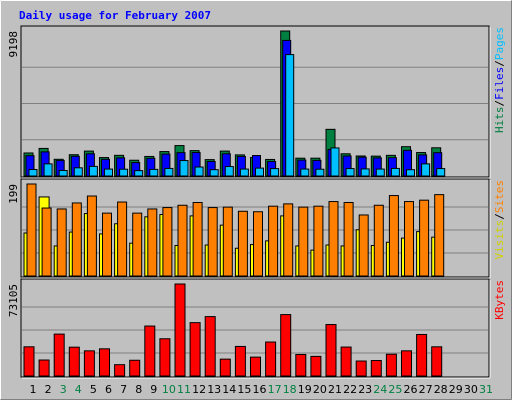 This screenshot has width=512, height=400. What do you see at coordinates (108, 389) in the screenshot?
I see `x-tick-label-day-6: 6` at bounding box center [108, 389].